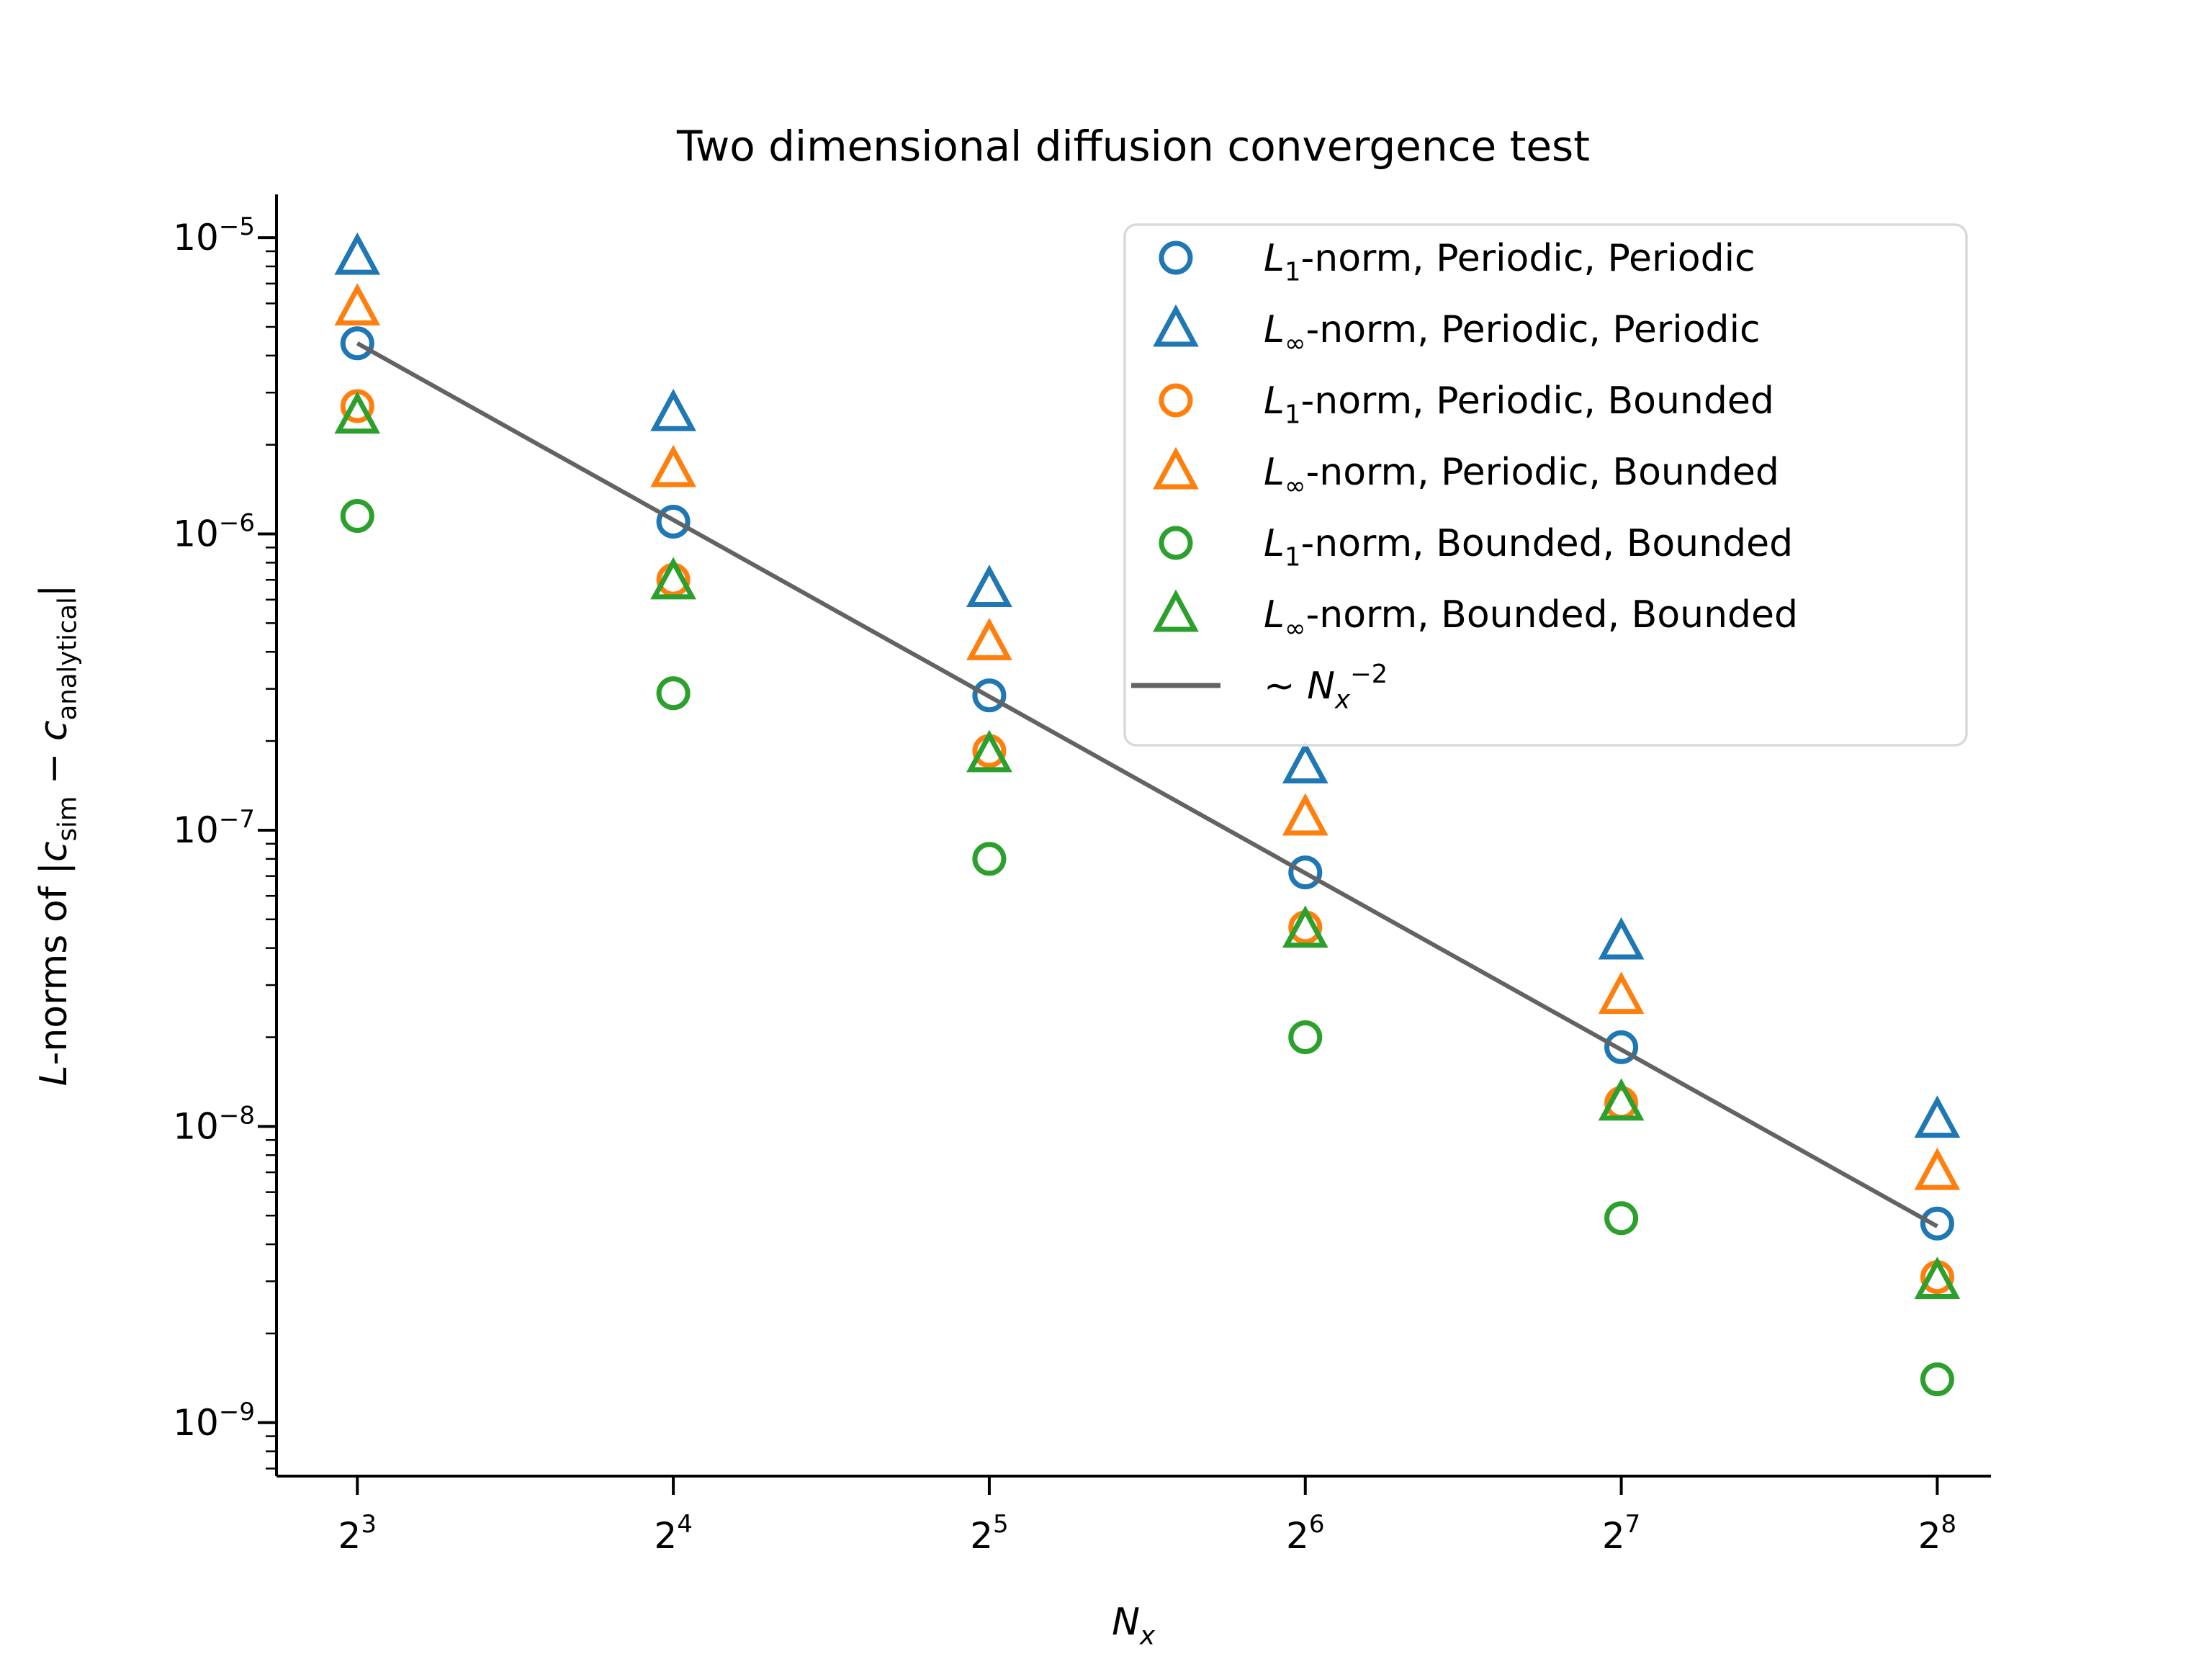  What do you see at coordinates (1519, 404) in the screenshot?
I see `legend-label: L1-norm, Periodic, Bounded` at bounding box center [1519, 404].